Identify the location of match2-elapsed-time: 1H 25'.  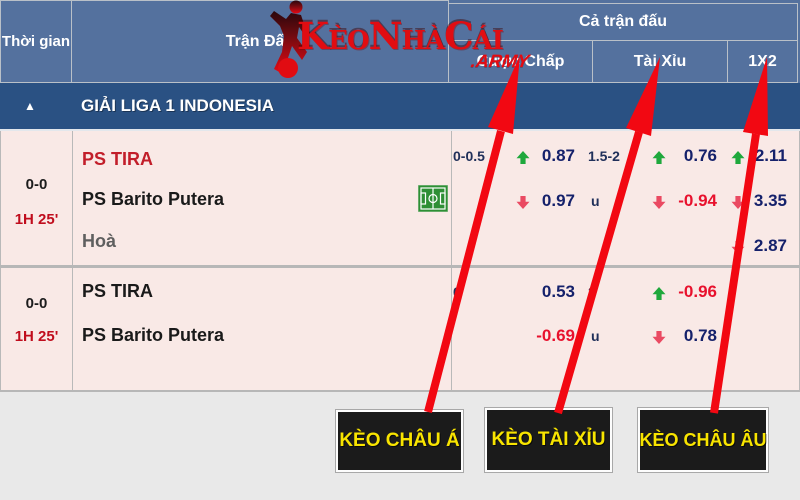
(36, 336).